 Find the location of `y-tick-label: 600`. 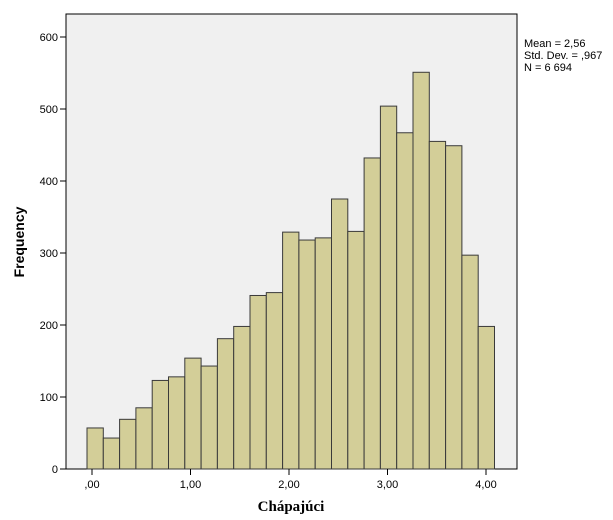

y-tick-label: 600 is located at coordinates (49, 38).